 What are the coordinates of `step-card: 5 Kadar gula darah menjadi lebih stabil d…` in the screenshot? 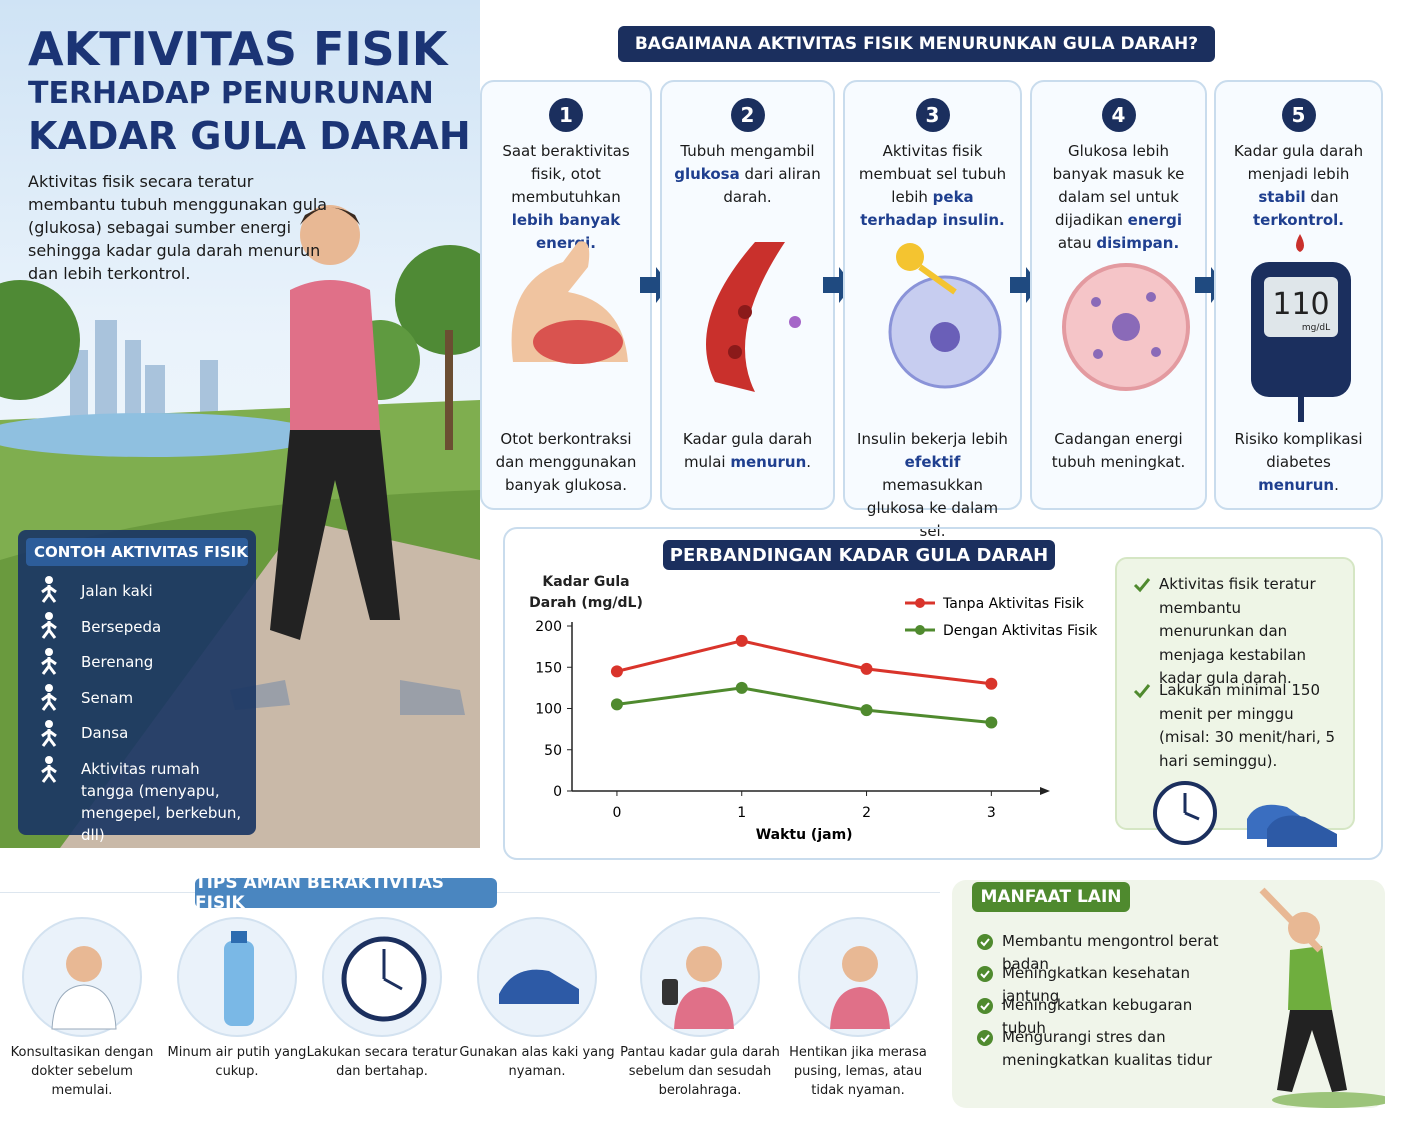 It's located at (1298, 295).